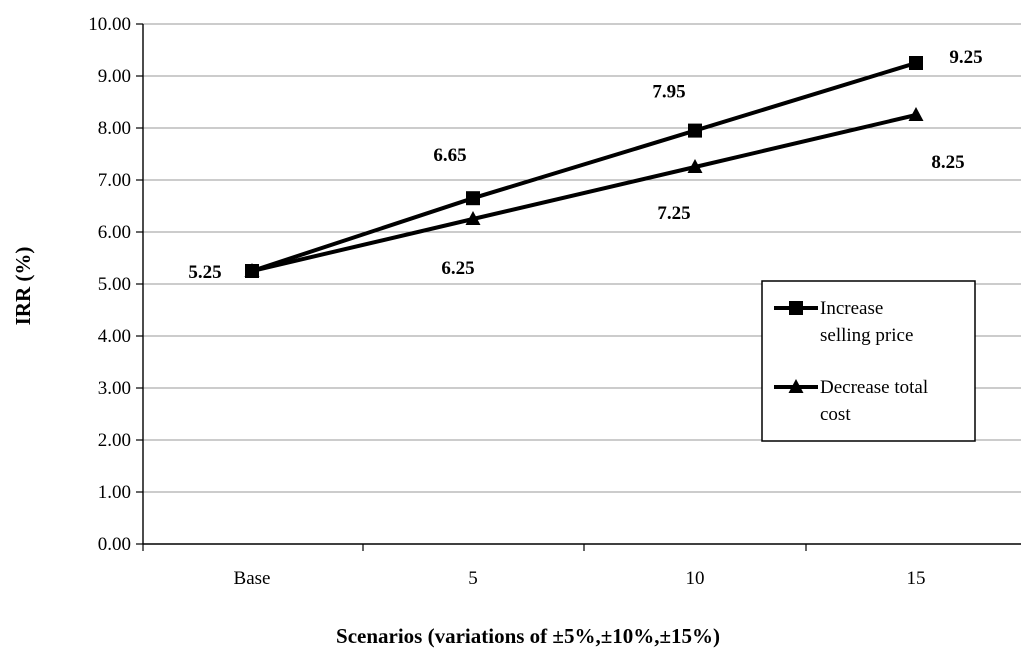  I want to click on y-axis-title: IRR (%), so click(23, 286).